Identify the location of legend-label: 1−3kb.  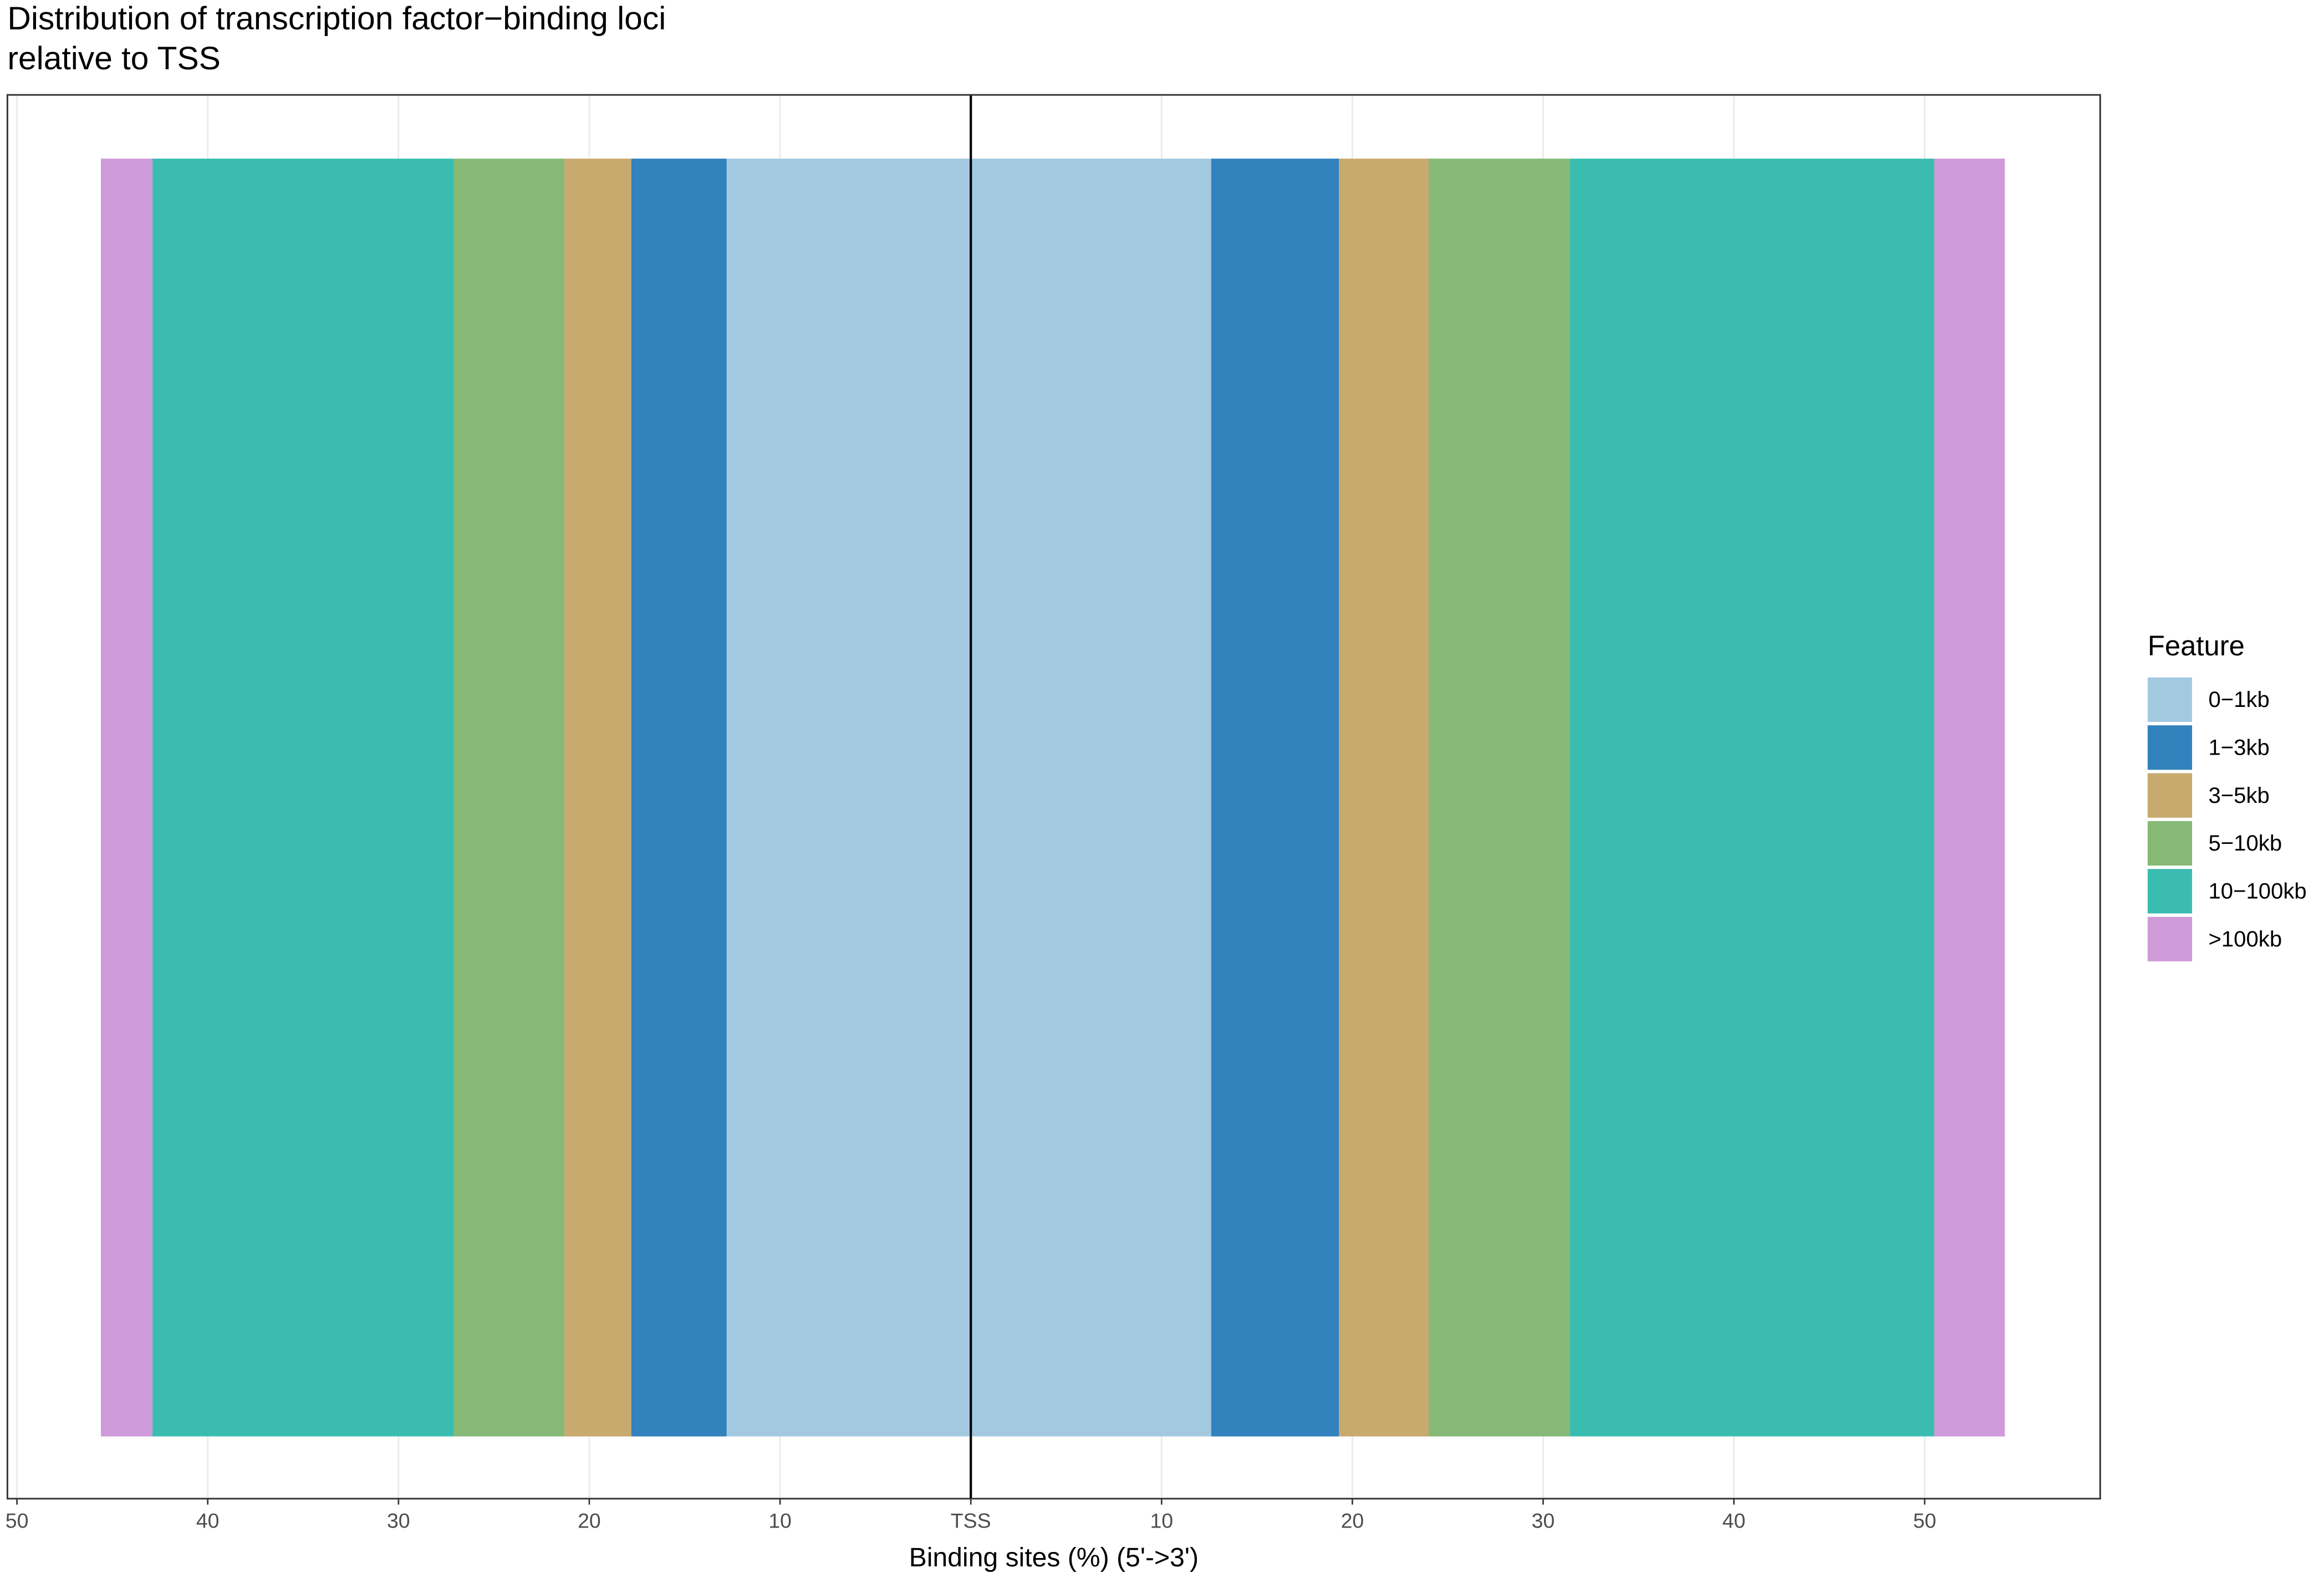
(2239, 748).